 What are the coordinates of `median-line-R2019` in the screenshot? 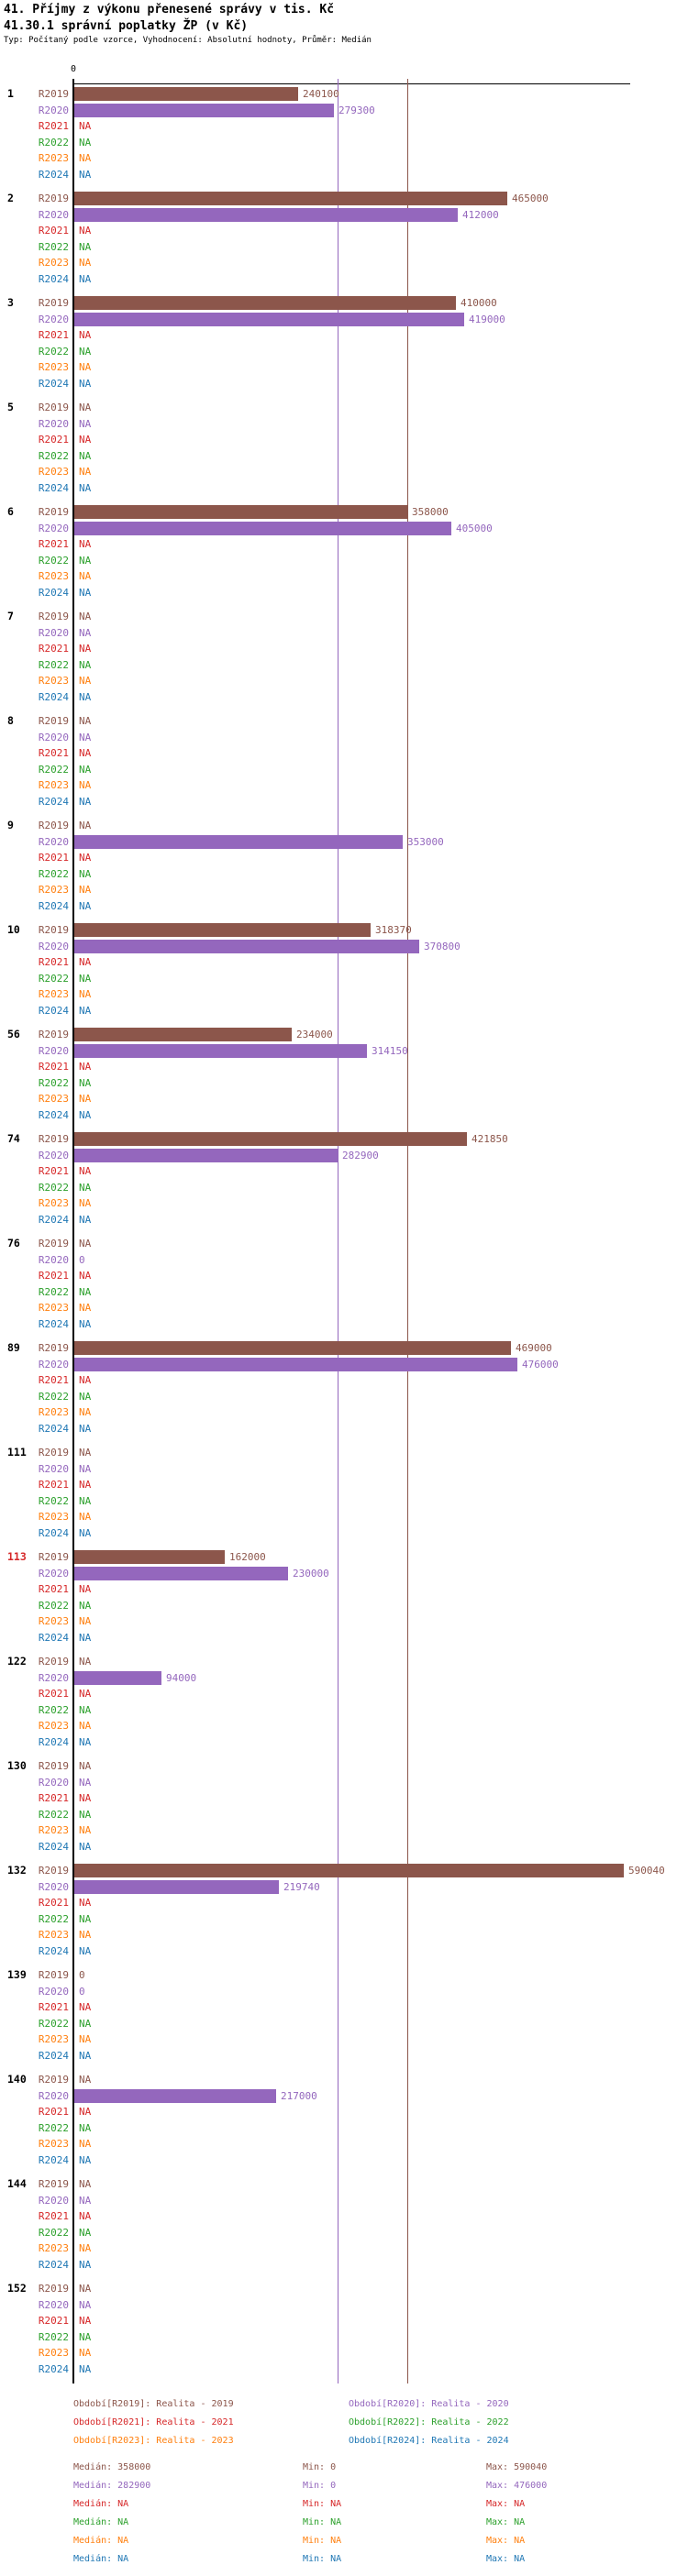 It's located at (407, 1231).